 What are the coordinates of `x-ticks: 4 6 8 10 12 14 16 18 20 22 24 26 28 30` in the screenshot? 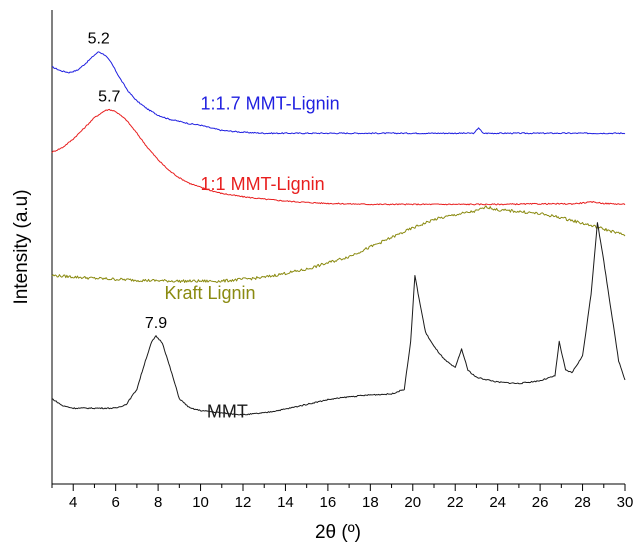 It's located at (342, 497).